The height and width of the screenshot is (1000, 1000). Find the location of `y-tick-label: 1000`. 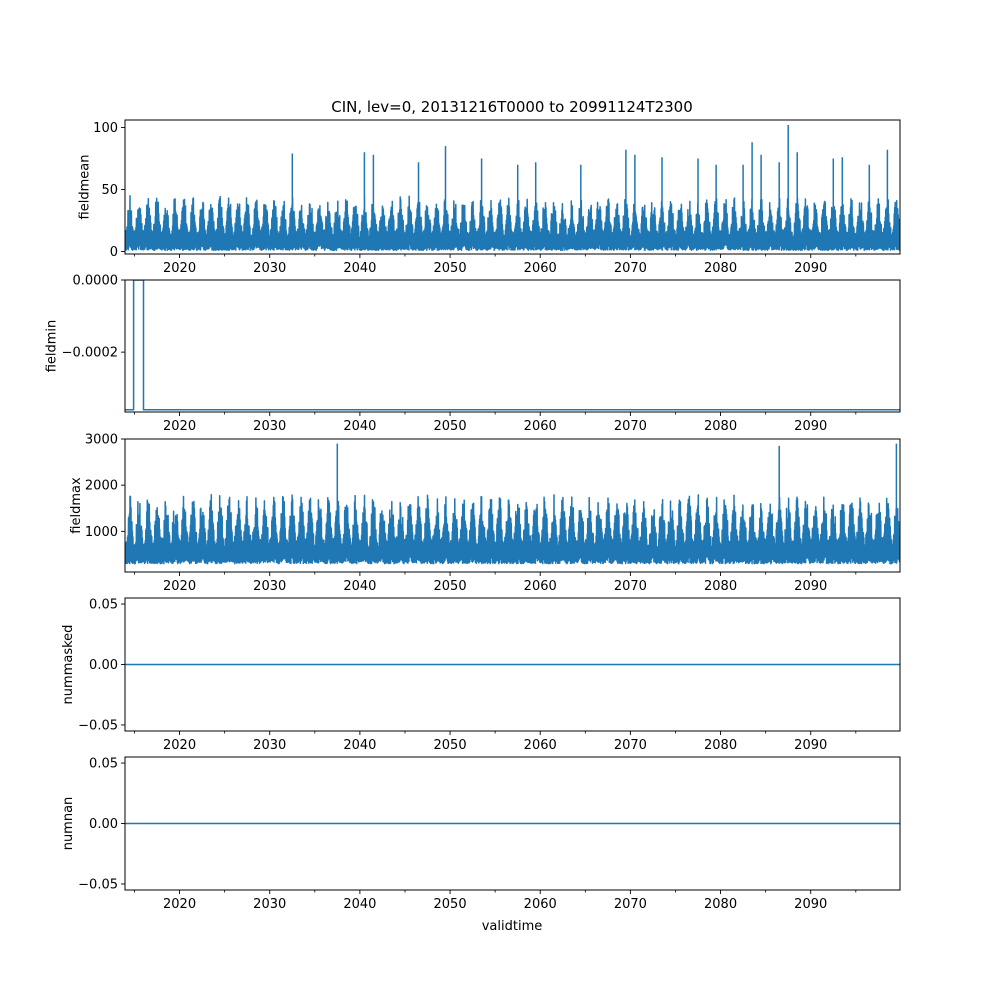

y-tick-label: 1000 is located at coordinates (101, 532).